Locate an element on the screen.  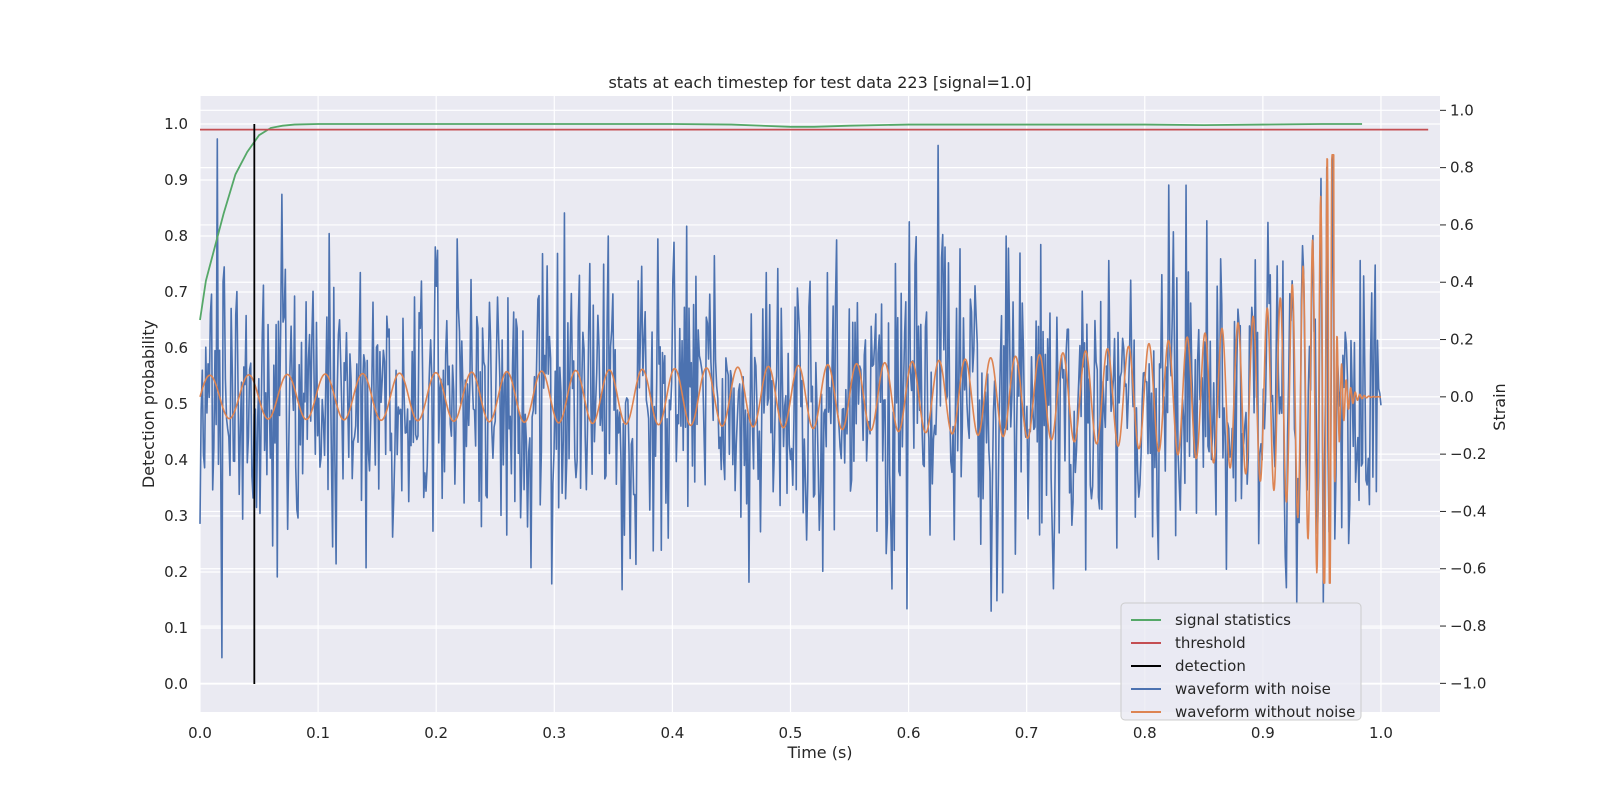
legend-label: waveform with noise is located at coordinates (1253, 689).